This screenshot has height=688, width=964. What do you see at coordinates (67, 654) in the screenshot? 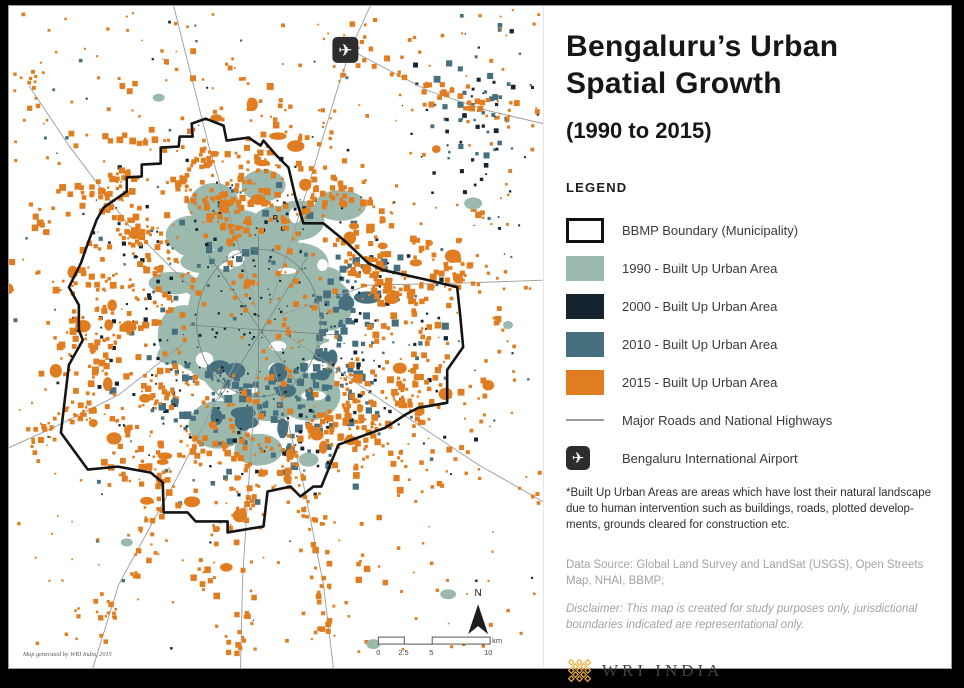
I see `map-attribution: Map generated by WRI India, 2015` at bounding box center [67, 654].